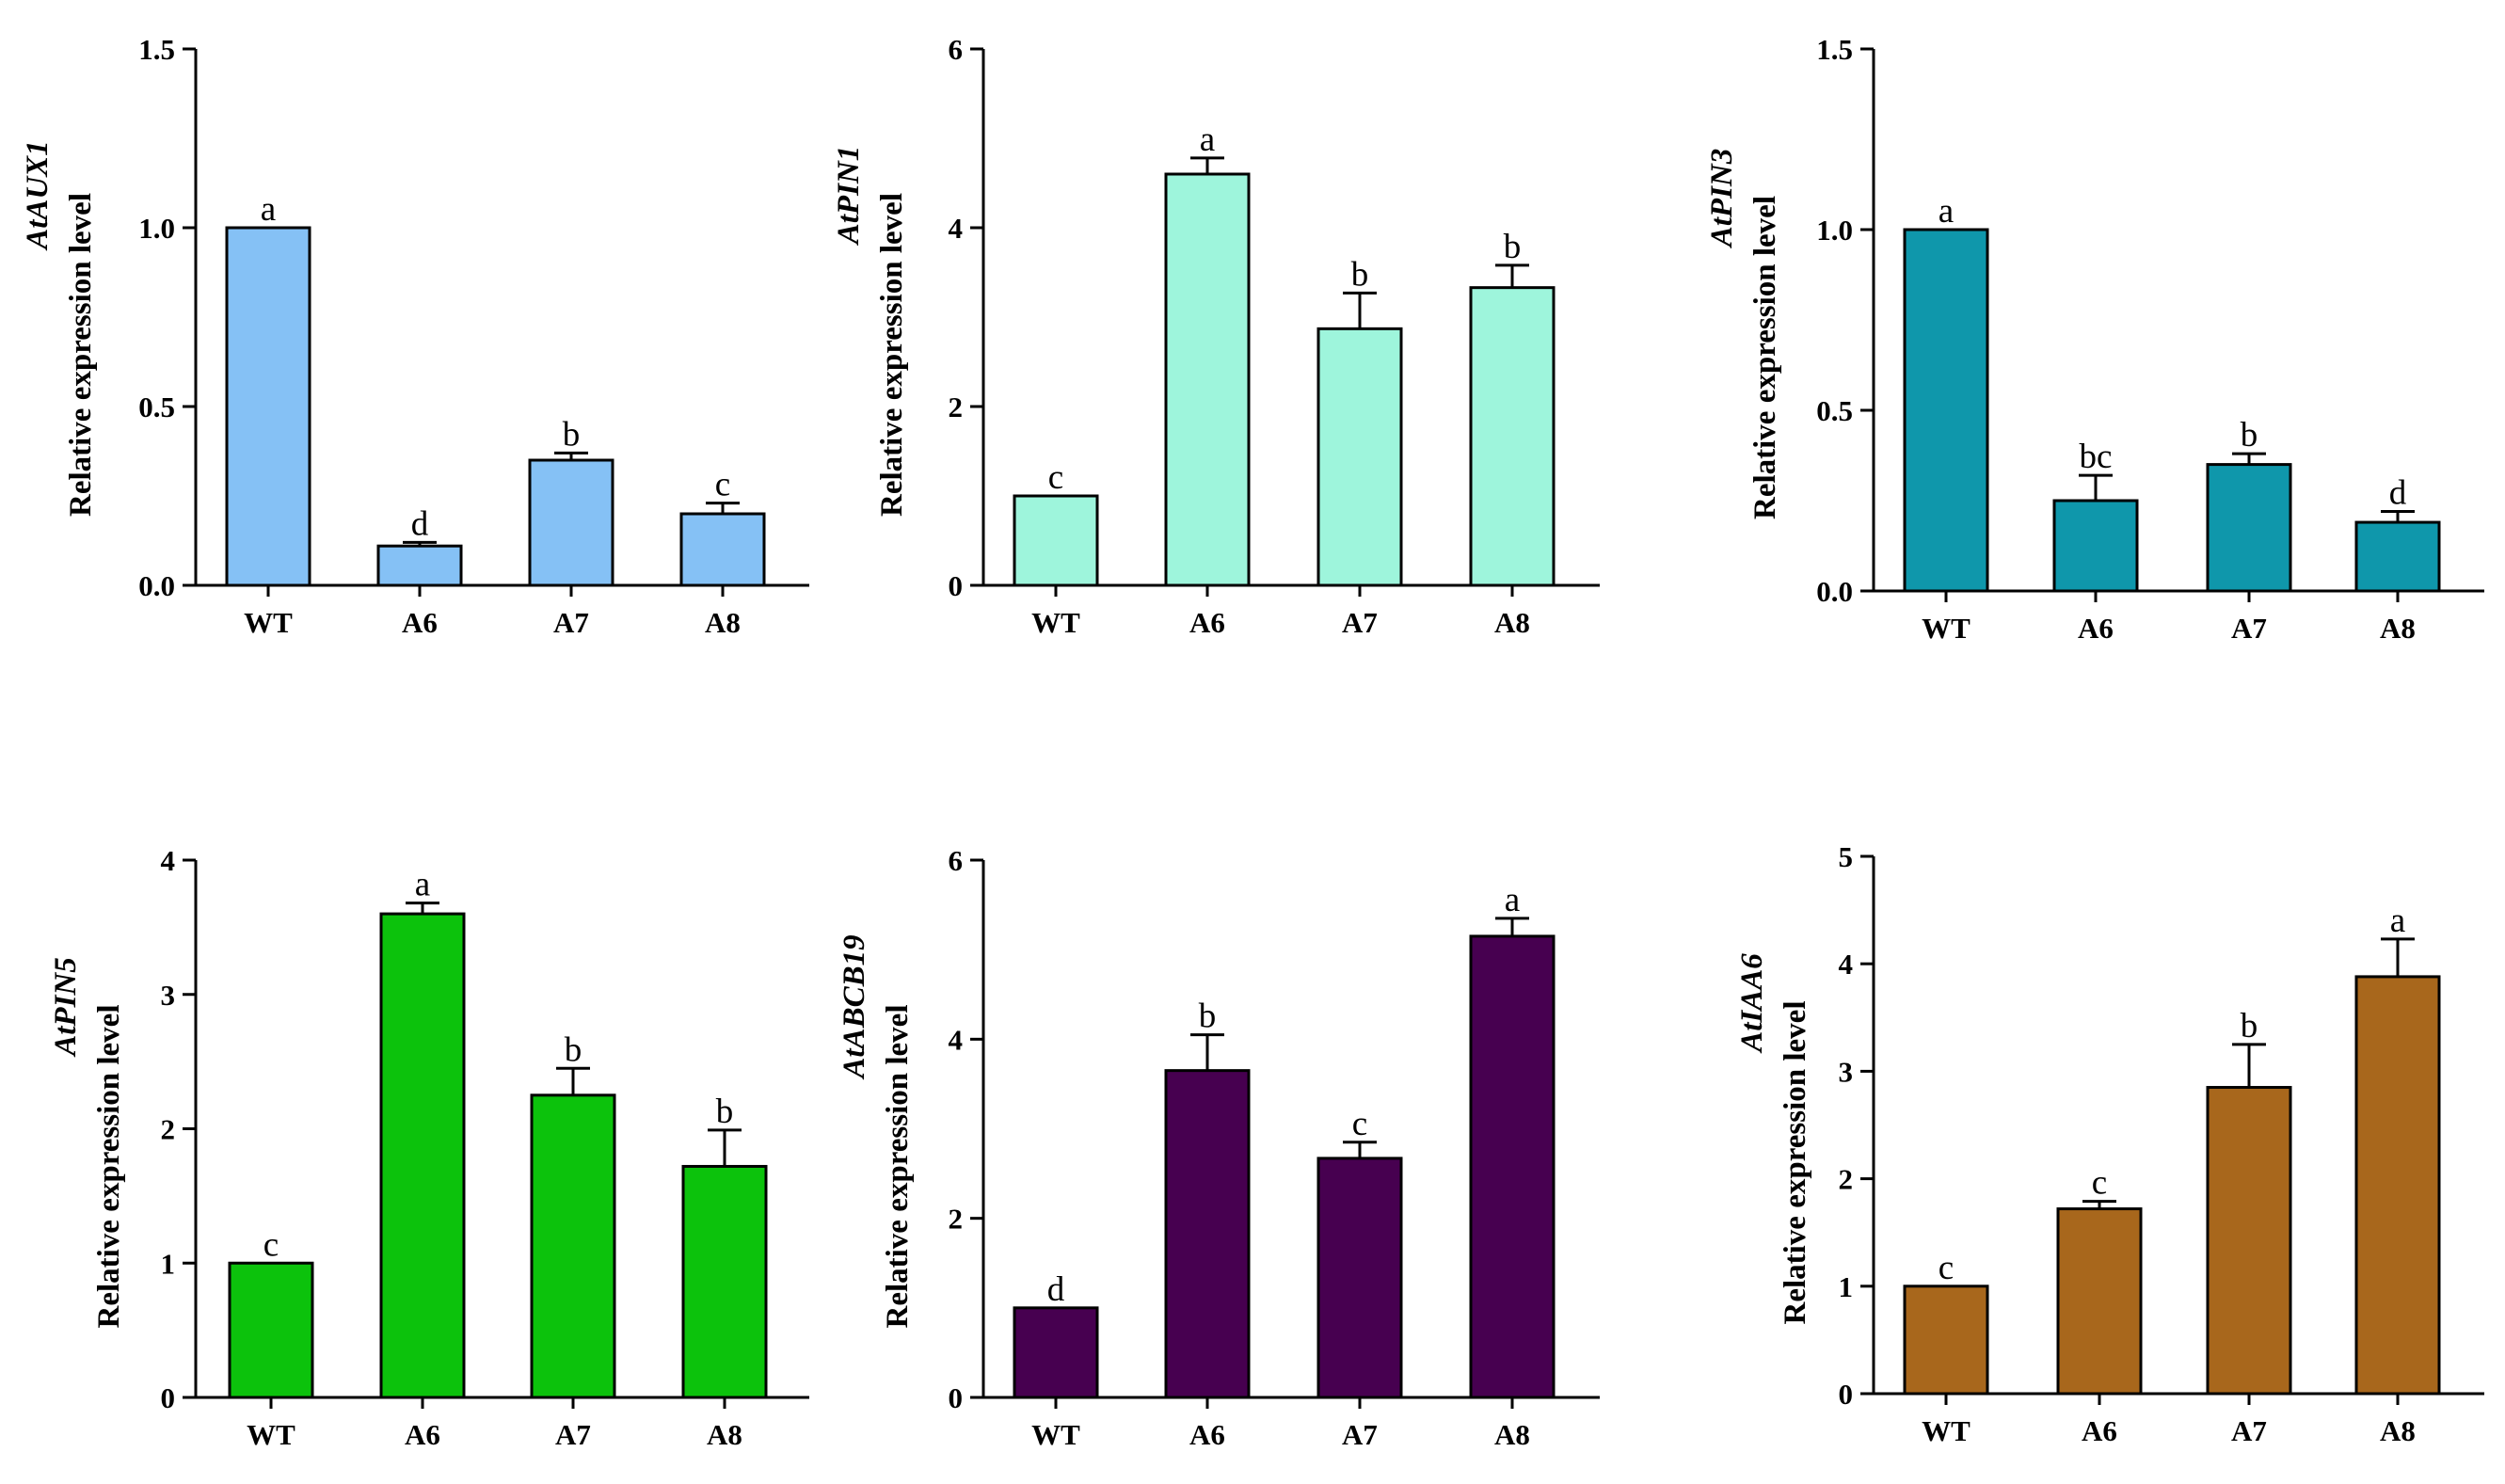 This screenshot has height=1484, width=2505. What do you see at coordinates (849, 196) in the screenshot?
I see `y-axis-gene-label: AtPIN1` at bounding box center [849, 196].